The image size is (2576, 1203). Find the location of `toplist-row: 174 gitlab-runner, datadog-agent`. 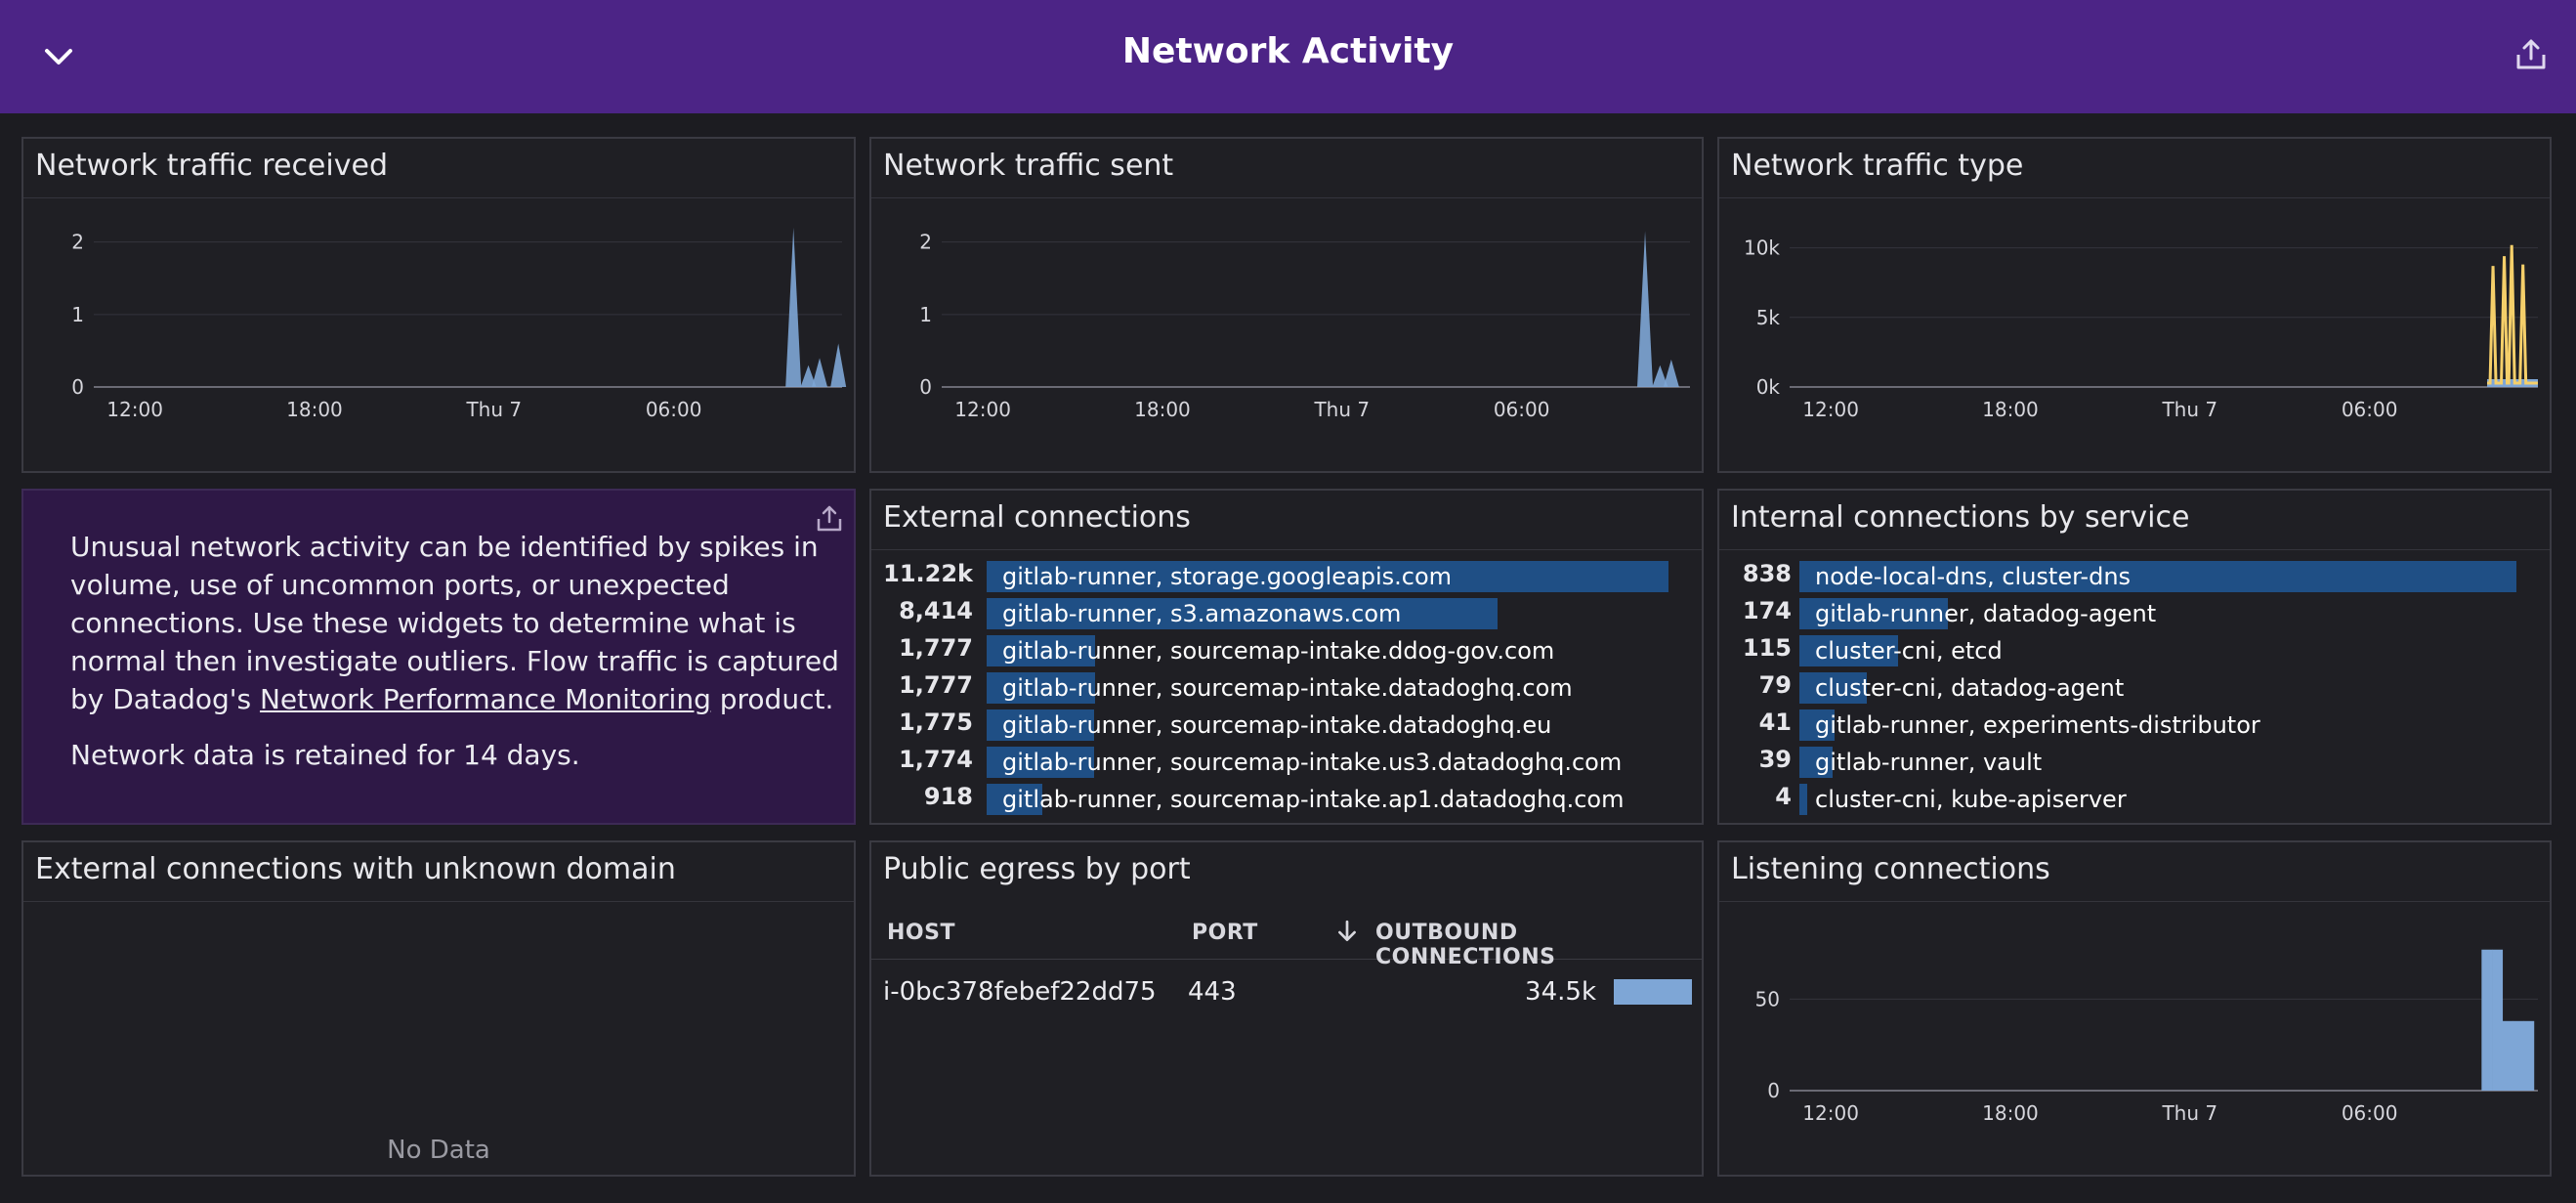

toplist-row: 174 gitlab-runner, datadog-agent is located at coordinates (2134, 612).